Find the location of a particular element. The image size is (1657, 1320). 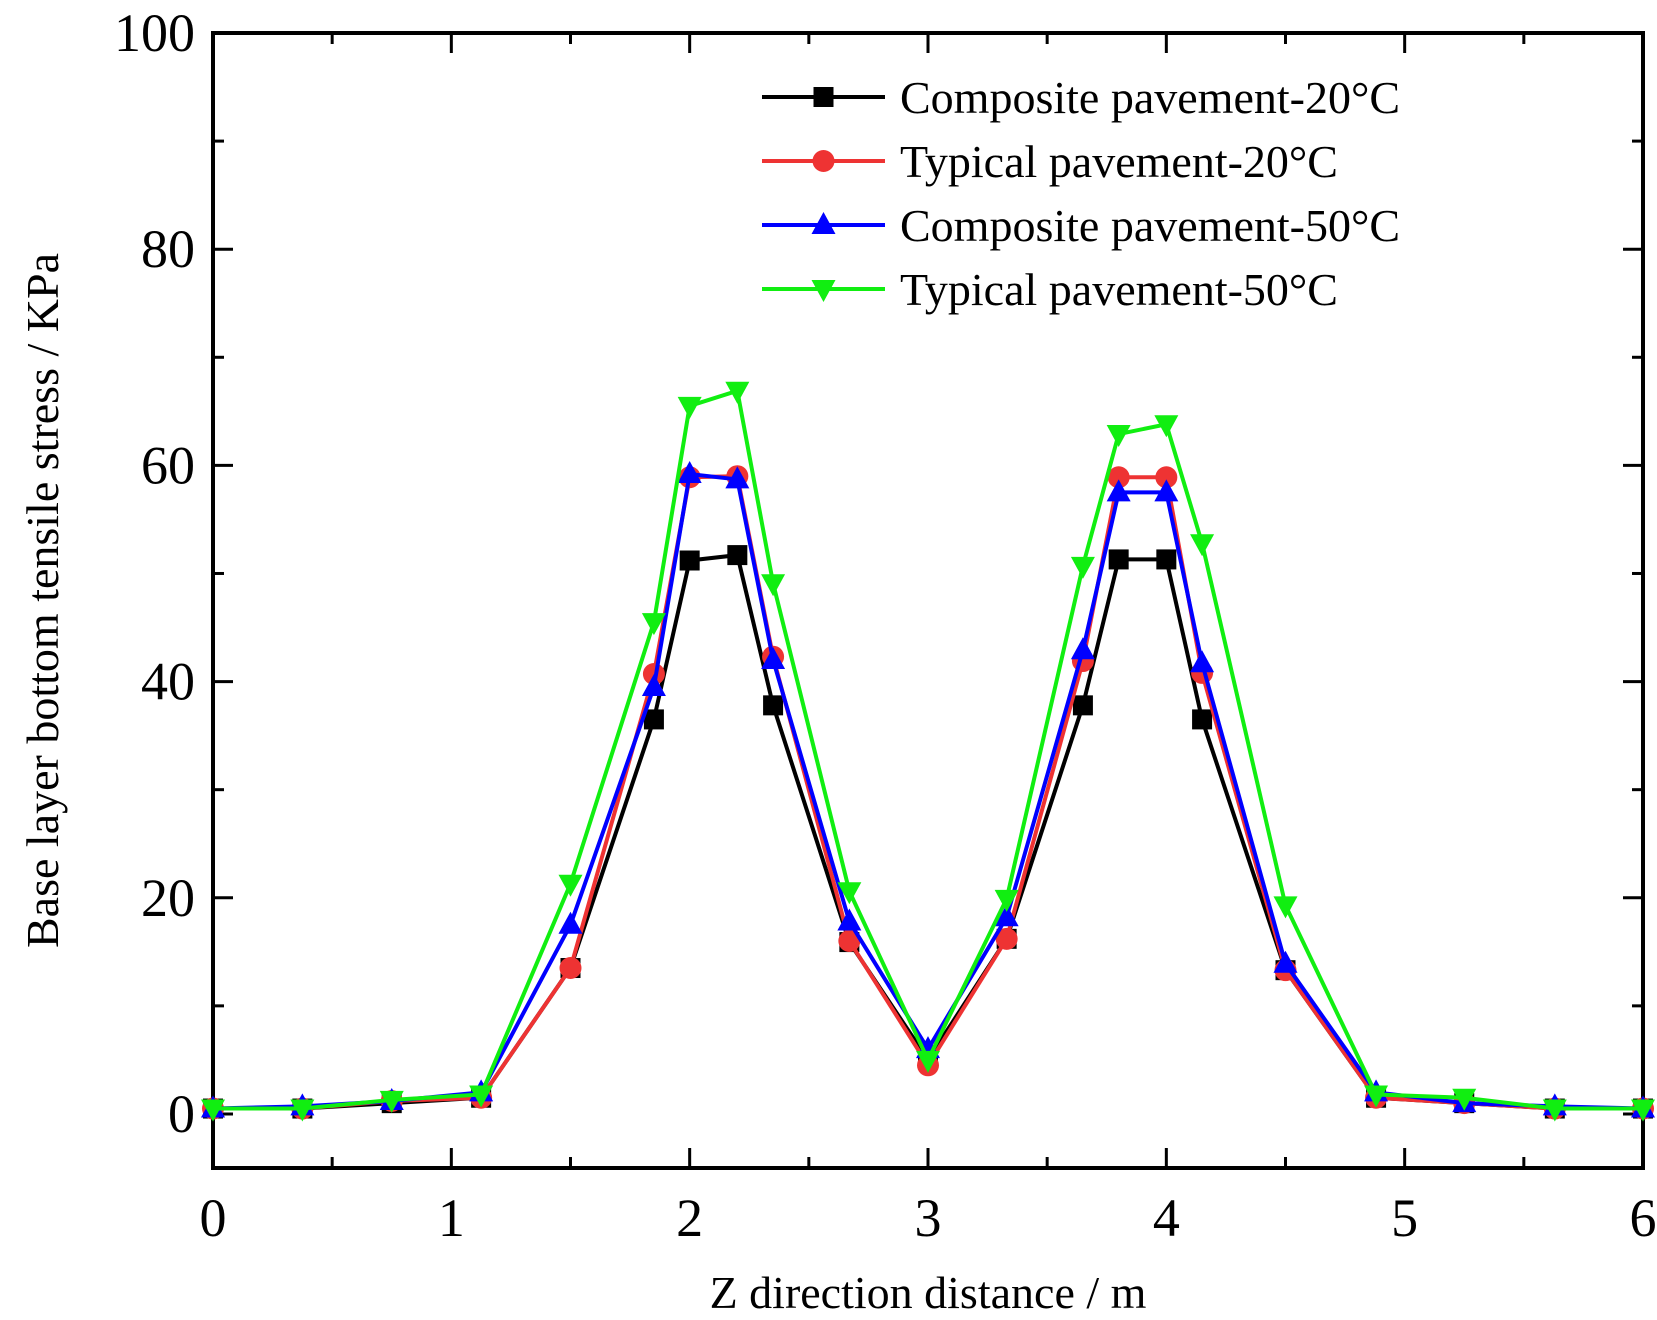

y-tick-label: 0 is located at coordinates (181, 1114).